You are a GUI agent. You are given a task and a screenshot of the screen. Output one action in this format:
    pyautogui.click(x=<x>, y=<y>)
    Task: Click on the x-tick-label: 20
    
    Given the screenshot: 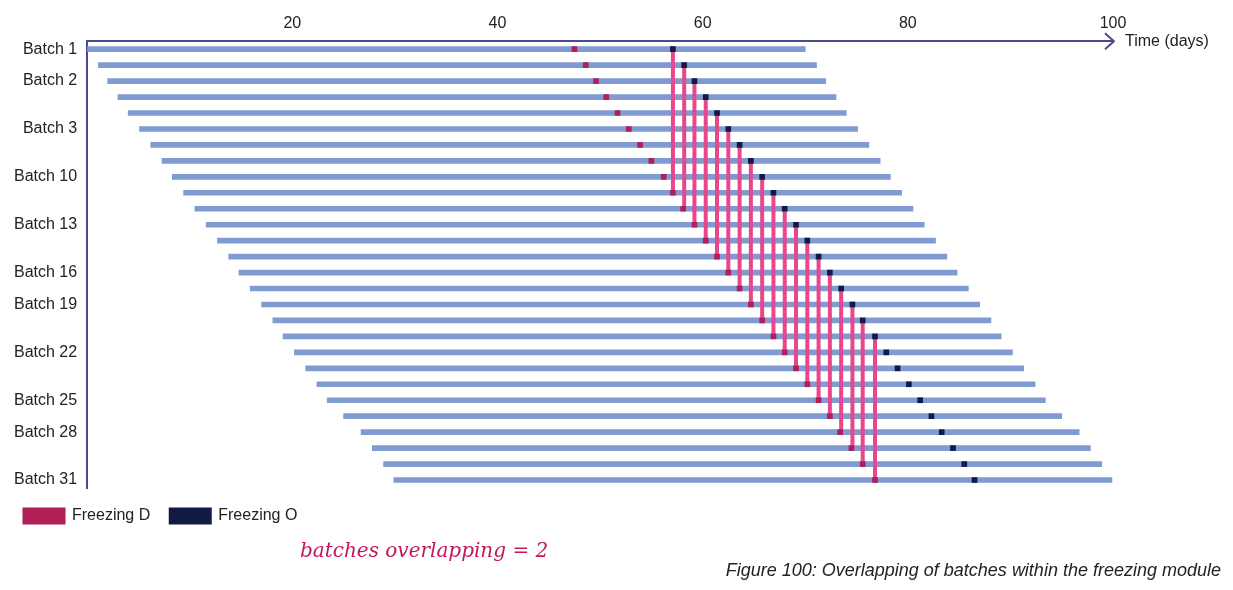 What is the action you would take?
    pyautogui.click(x=292, y=23)
    